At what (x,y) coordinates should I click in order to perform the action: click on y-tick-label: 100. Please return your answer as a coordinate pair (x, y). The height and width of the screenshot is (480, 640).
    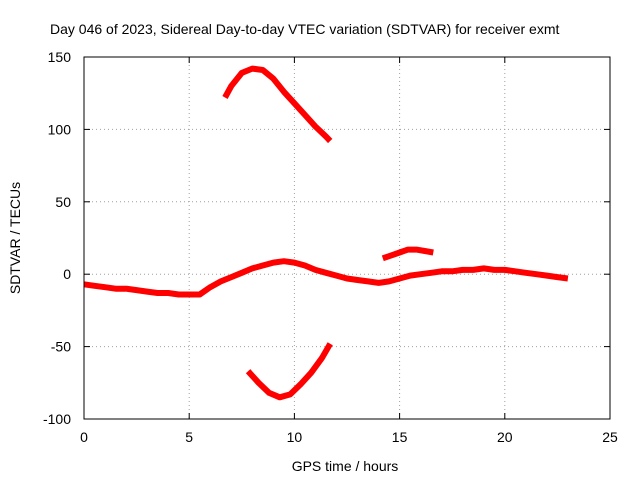
    Looking at the image, I should click on (60, 129).